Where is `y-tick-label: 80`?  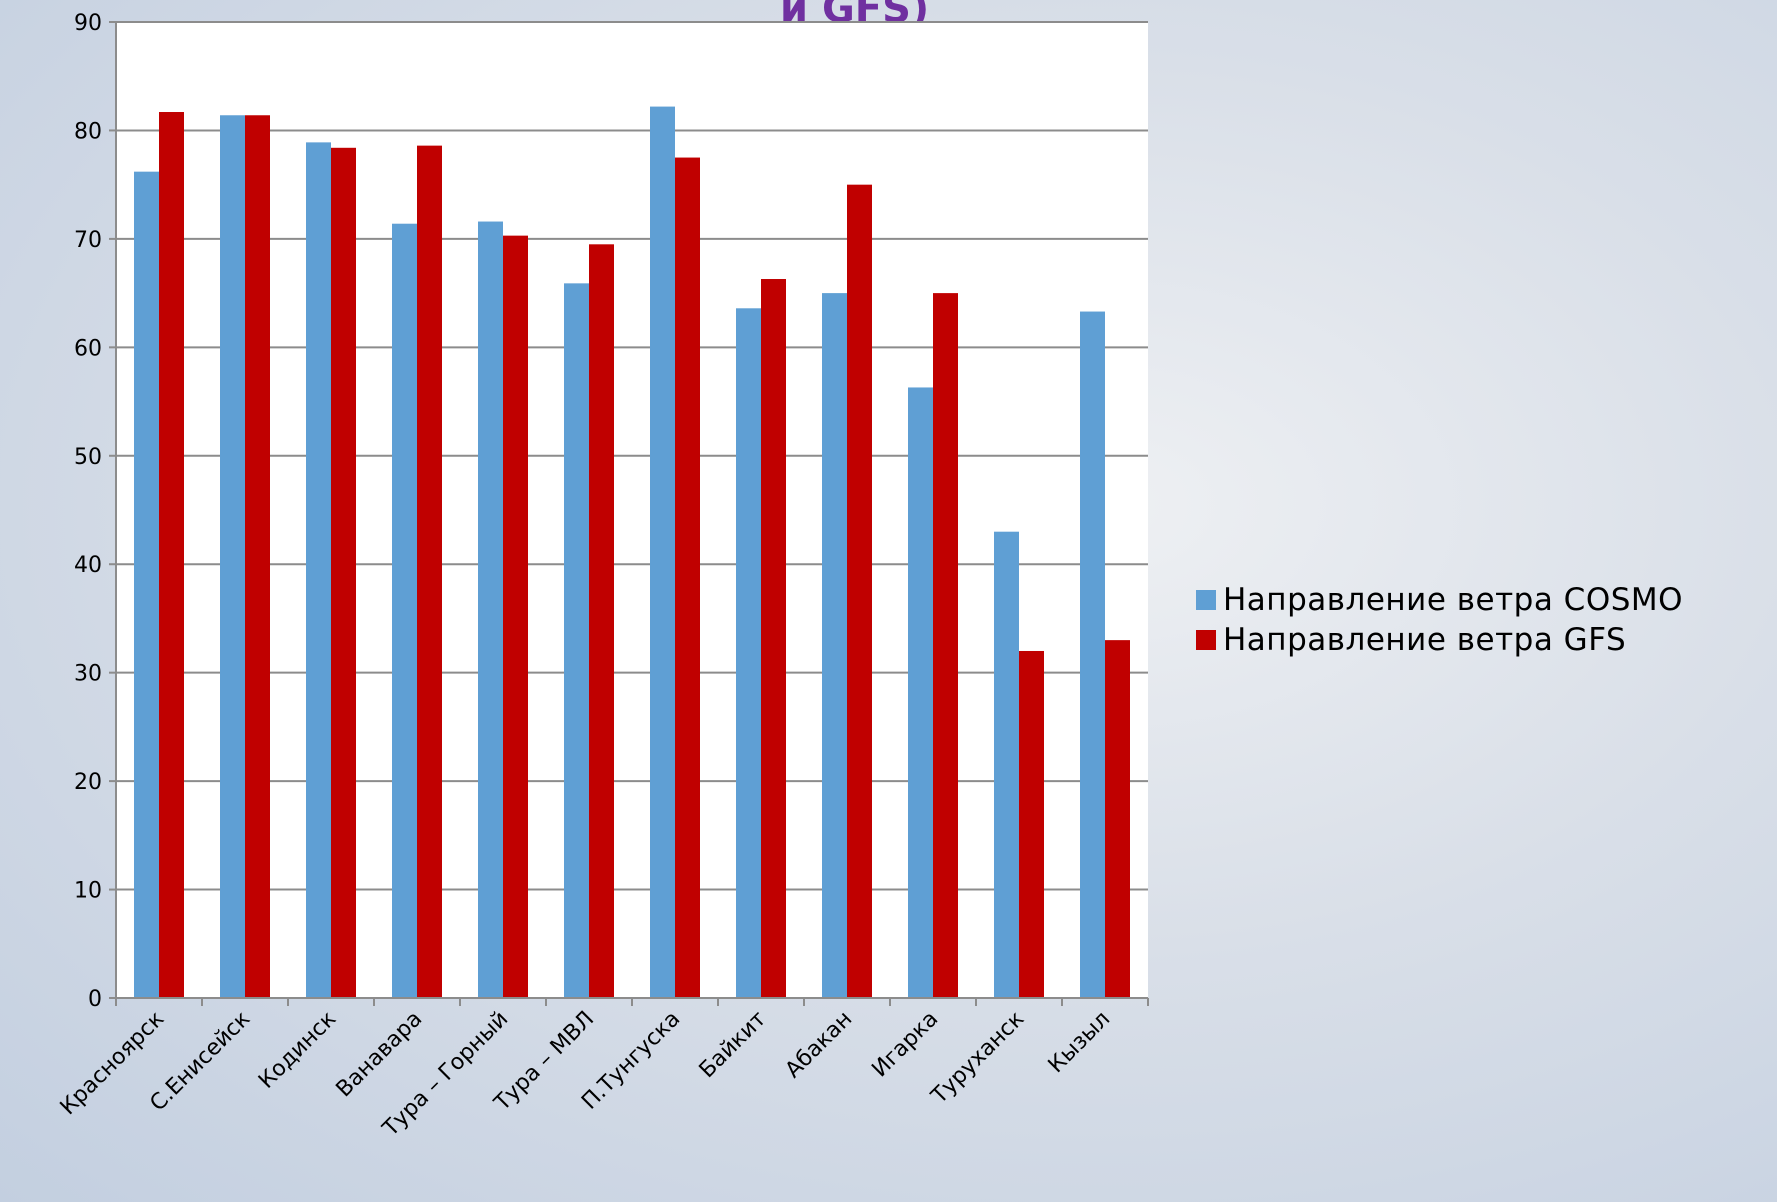 y-tick-label: 80 is located at coordinates (88, 131).